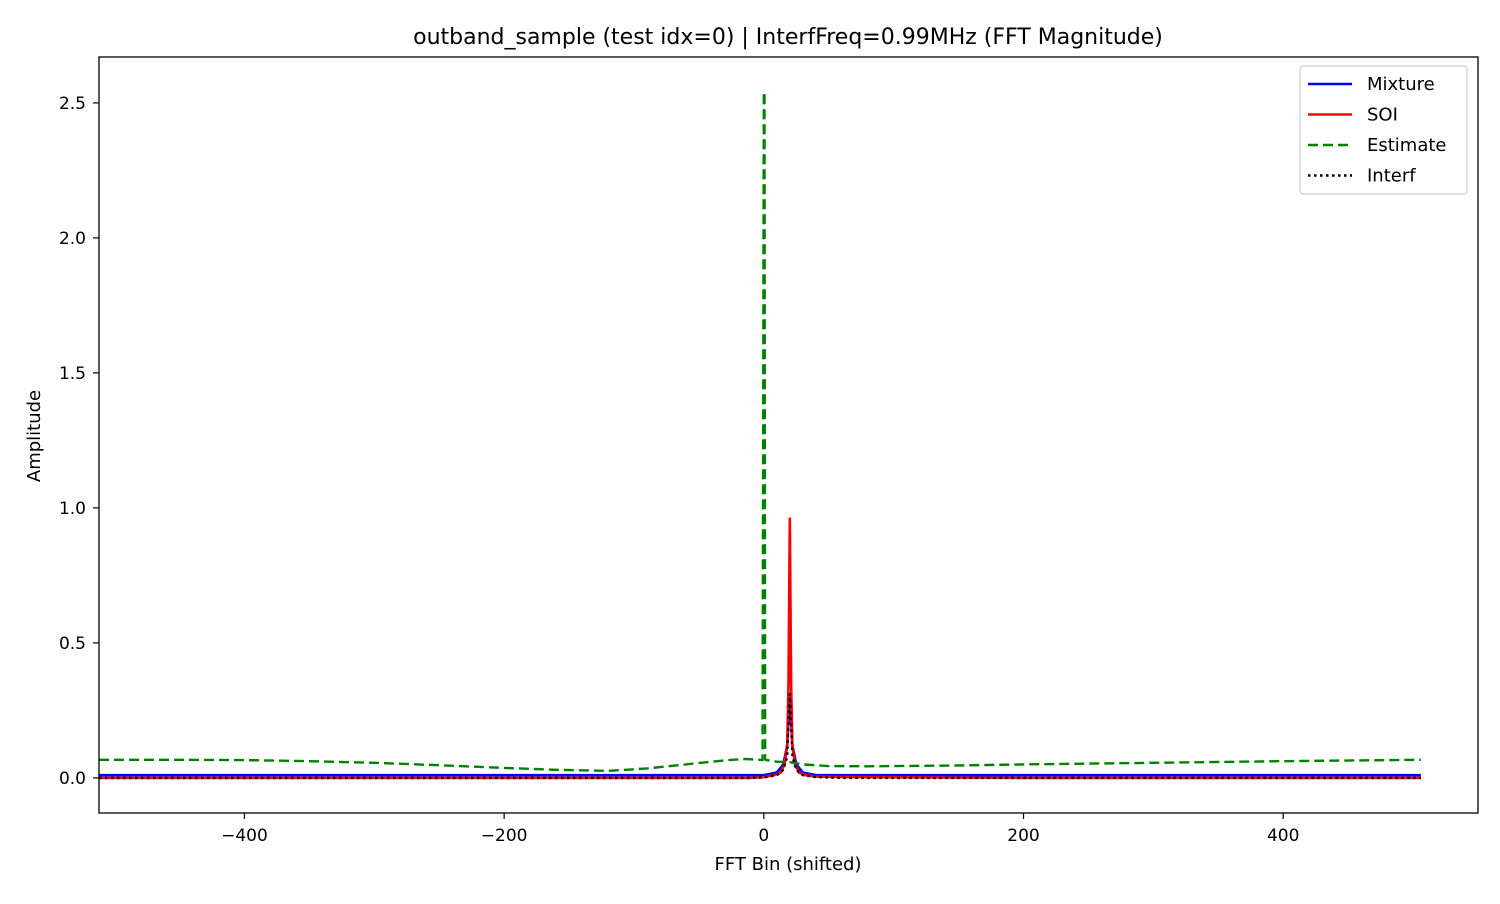 This screenshot has height=904, width=1500. What do you see at coordinates (504, 836) in the screenshot?
I see `x-tick-label: −200` at bounding box center [504, 836].